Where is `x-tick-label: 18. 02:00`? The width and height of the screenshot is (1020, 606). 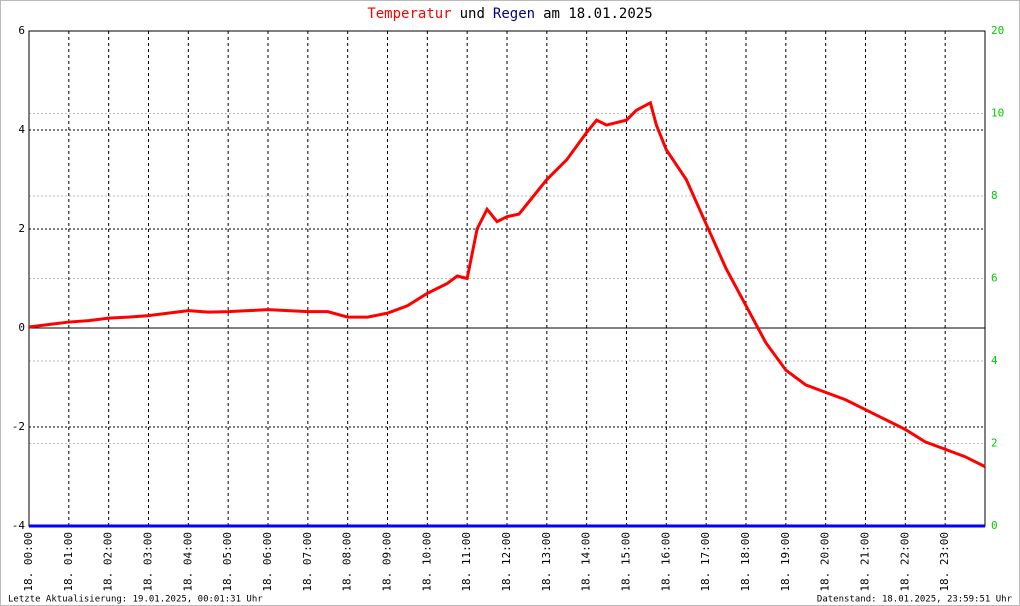
x-tick-label: 18. 02:00 is located at coordinates (108, 562).